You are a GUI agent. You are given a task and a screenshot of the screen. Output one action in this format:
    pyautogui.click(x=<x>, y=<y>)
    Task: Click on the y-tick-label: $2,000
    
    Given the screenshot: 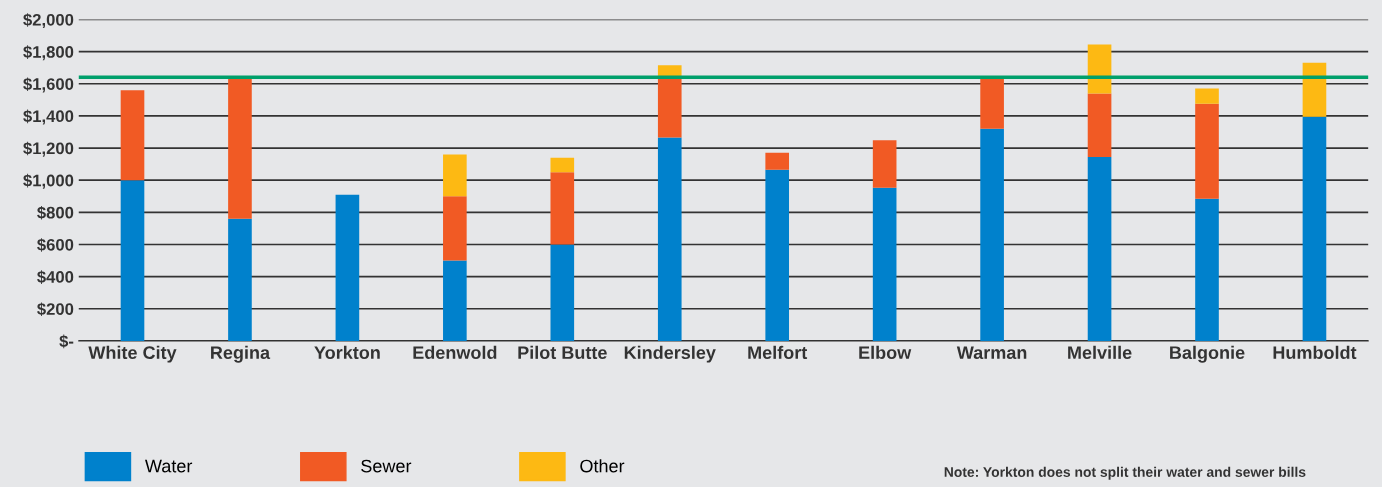 What is the action you would take?
    pyautogui.click(x=48, y=21)
    